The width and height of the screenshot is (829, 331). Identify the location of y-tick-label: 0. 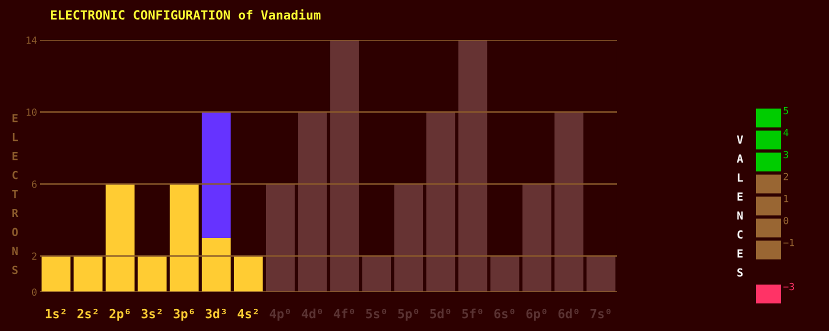
(34, 292).